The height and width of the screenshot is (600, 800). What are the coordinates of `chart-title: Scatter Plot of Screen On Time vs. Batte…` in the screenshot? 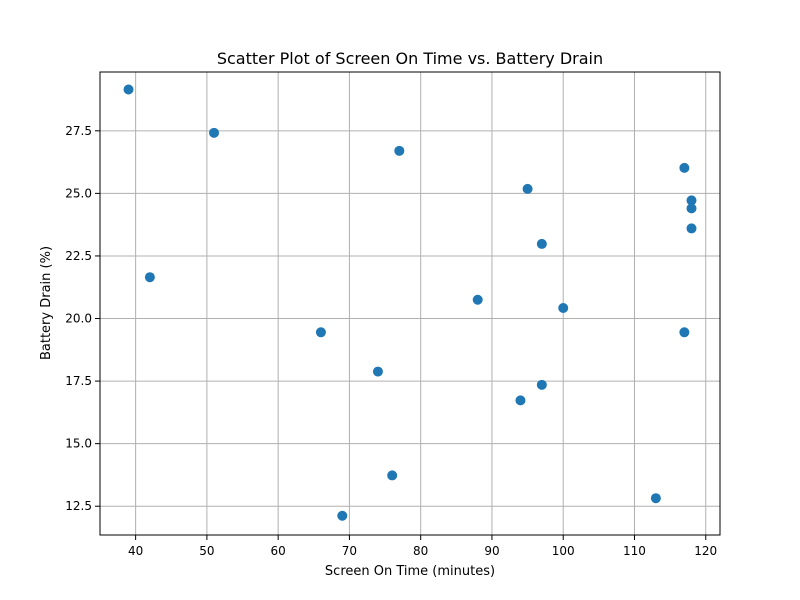 It's located at (410, 58).